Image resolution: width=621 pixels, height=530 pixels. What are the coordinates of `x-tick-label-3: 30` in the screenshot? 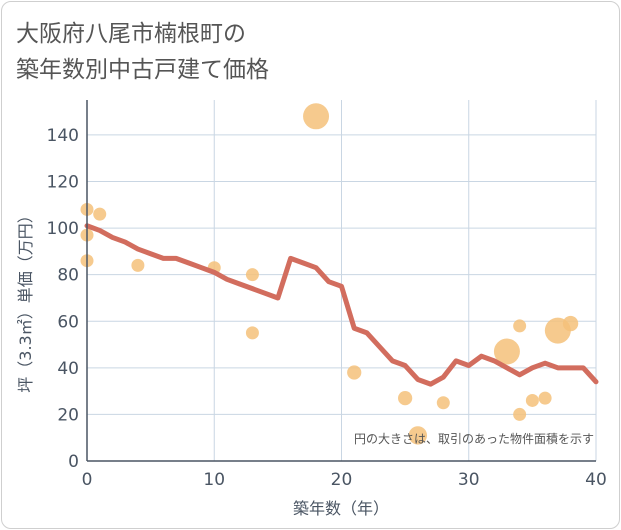 It's located at (469, 480).